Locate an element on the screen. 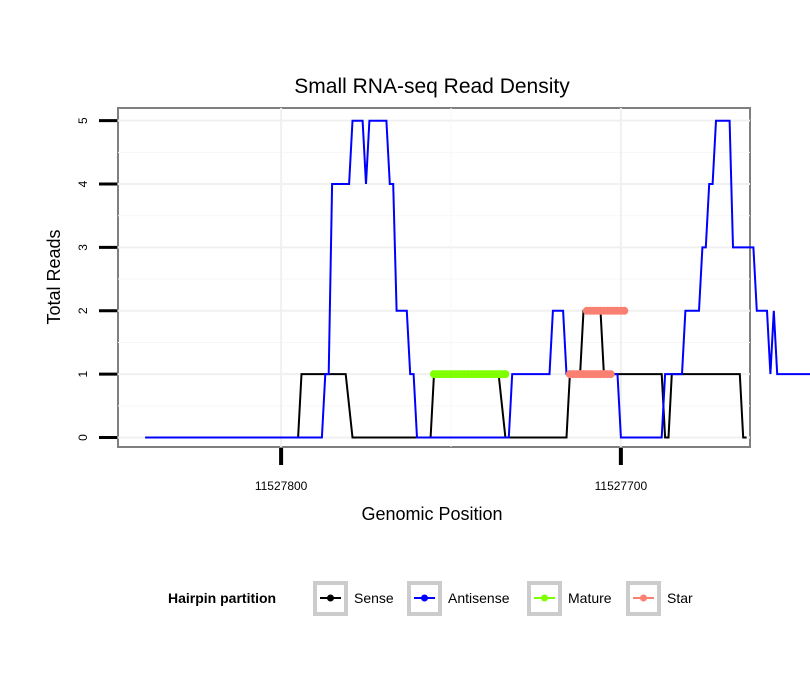  y-tick-label: 2 is located at coordinates (83, 310).